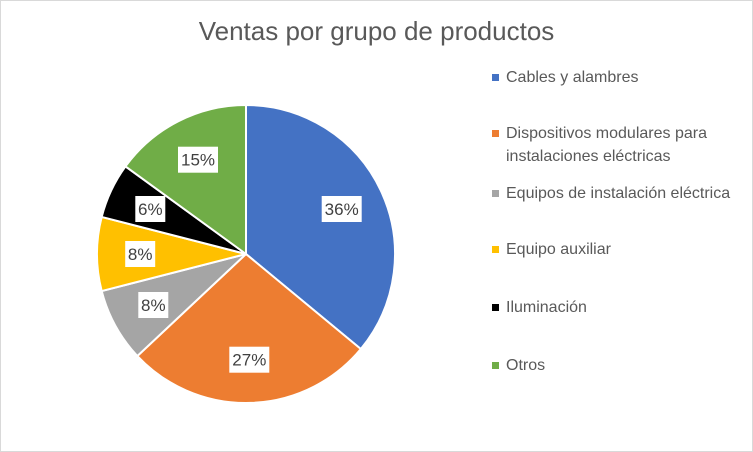  What do you see at coordinates (546, 307) in the screenshot?
I see `legend-label: Iluminación` at bounding box center [546, 307].